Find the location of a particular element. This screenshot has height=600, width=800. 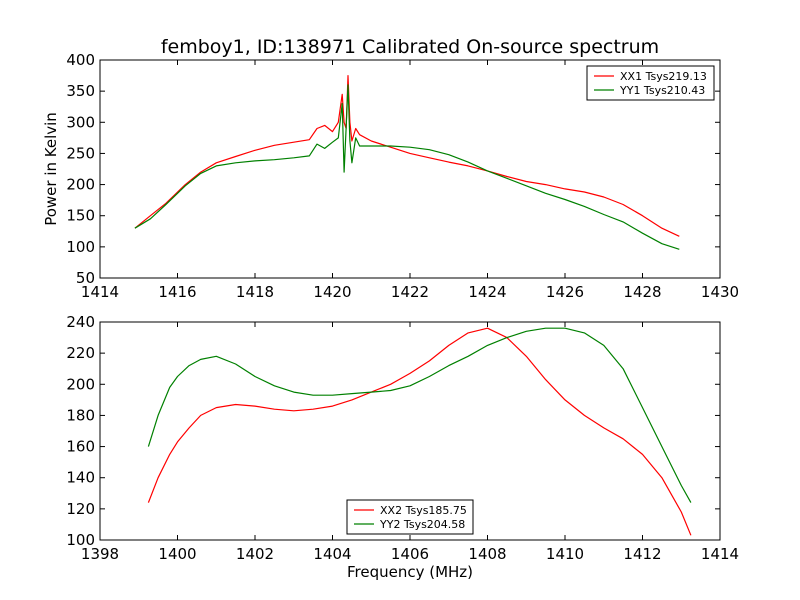

y-tick-label: 350 is located at coordinates (80, 91).